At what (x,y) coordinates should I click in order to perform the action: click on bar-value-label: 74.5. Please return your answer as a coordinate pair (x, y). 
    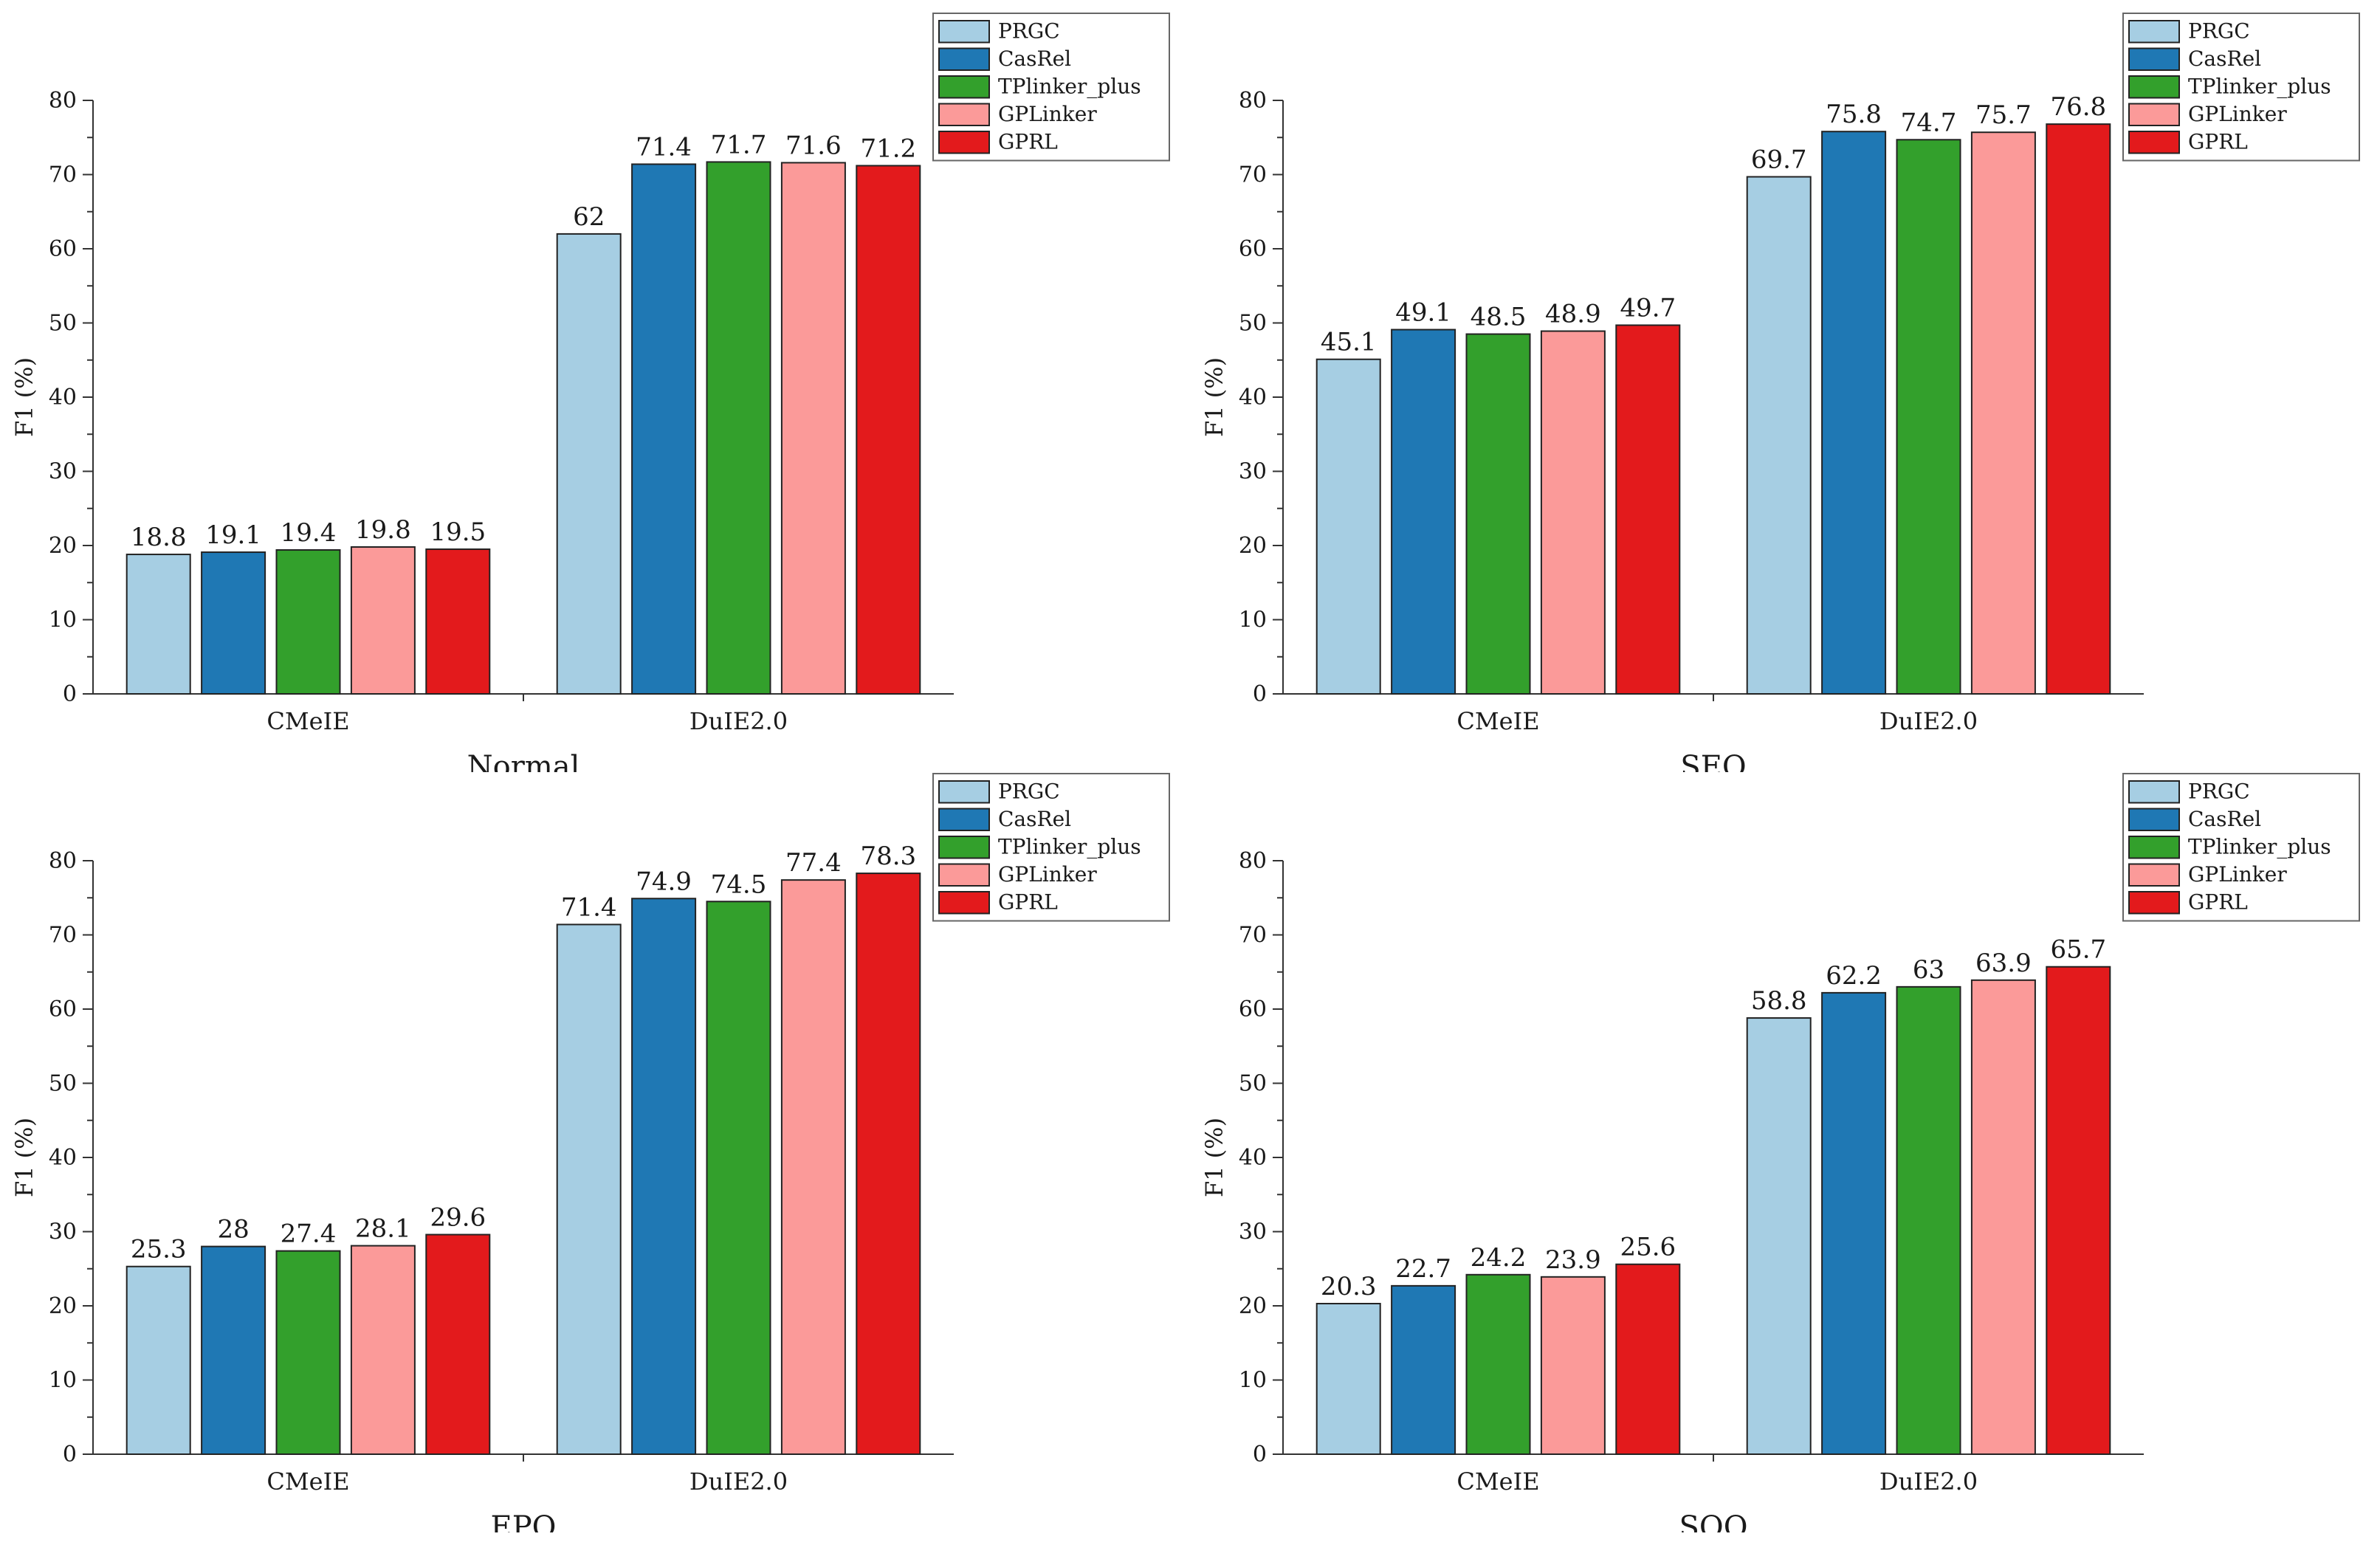
    Looking at the image, I should click on (739, 884).